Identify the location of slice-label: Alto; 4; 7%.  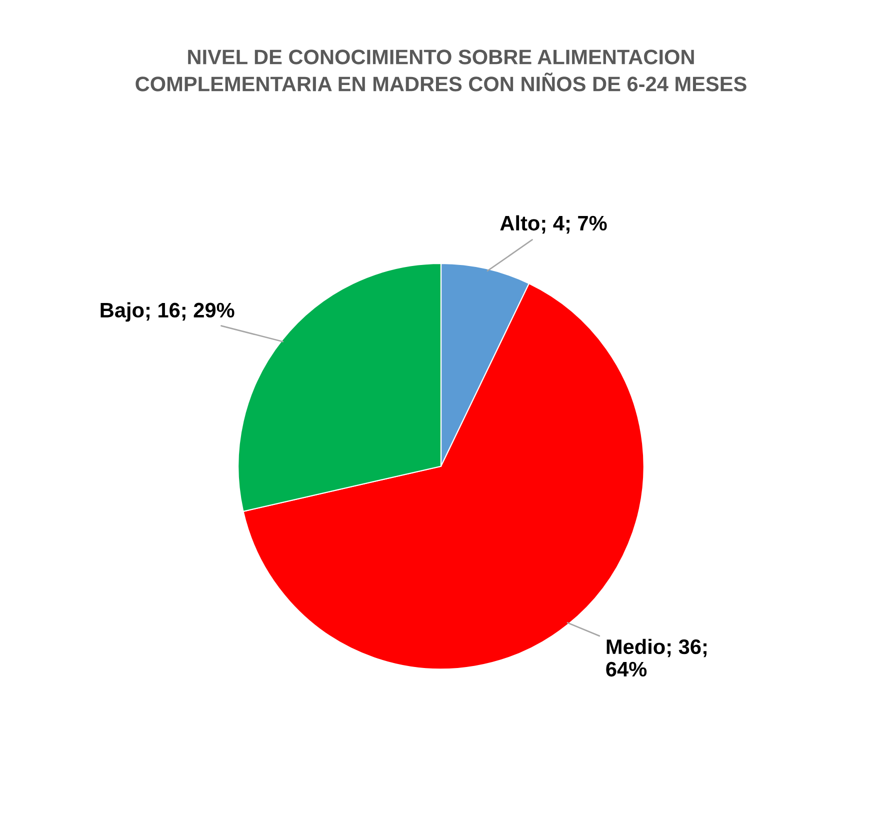
(553, 224).